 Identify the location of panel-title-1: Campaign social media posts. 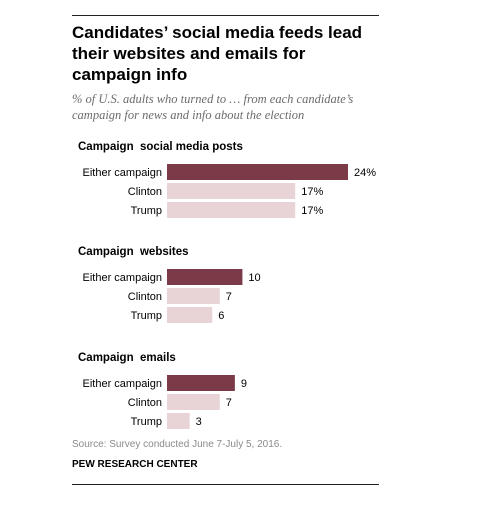
(160, 147).